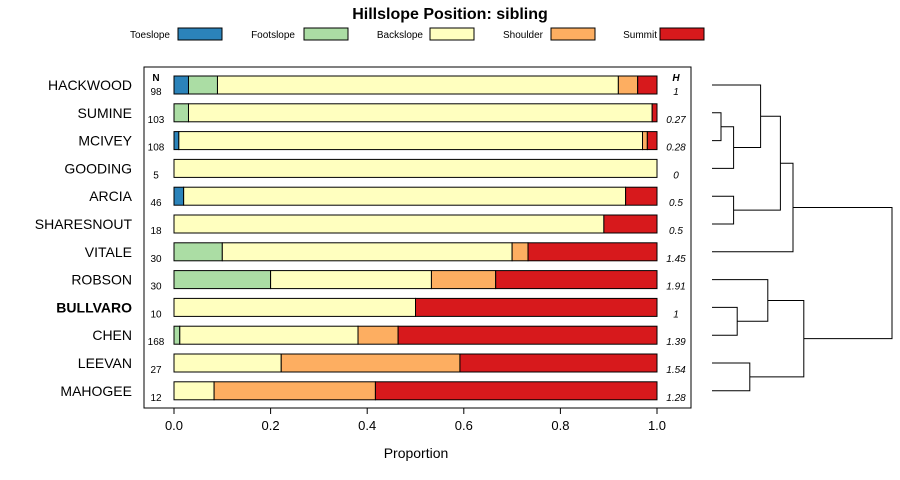 The image size is (900, 480). I want to click on n-value: 46, so click(156, 203).